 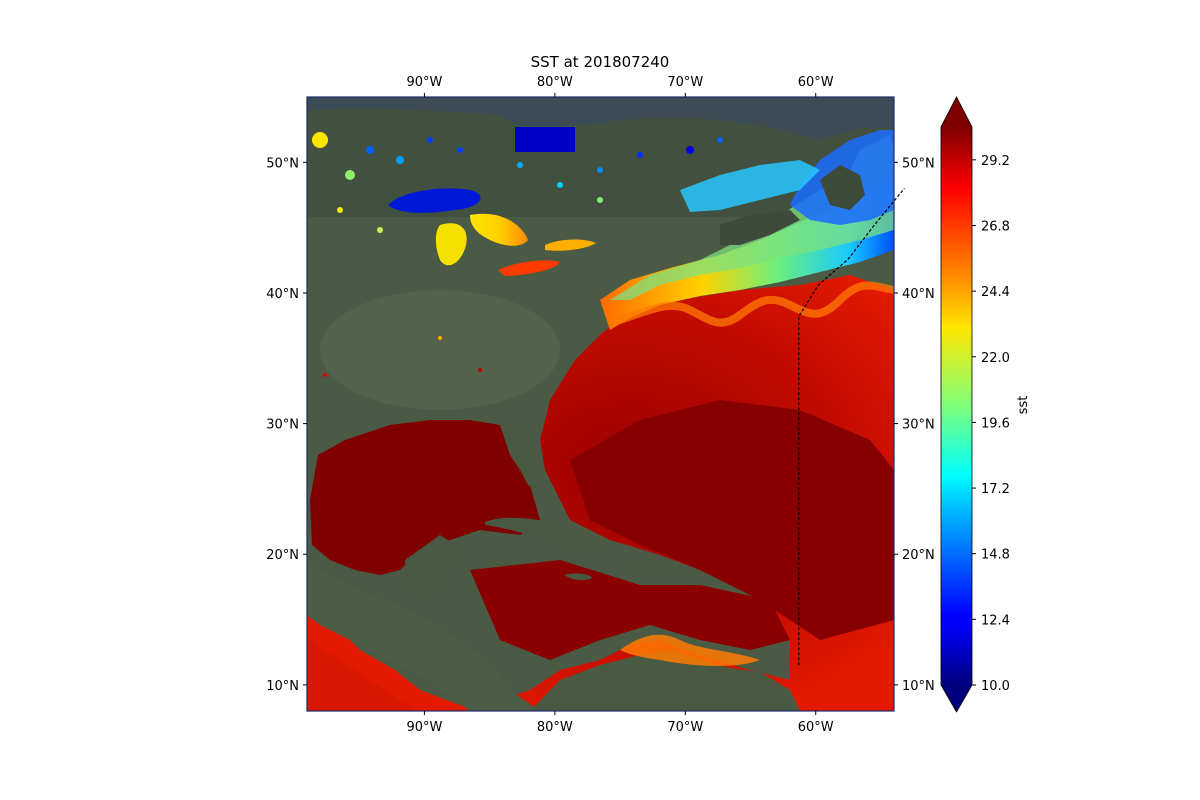 What do you see at coordinates (918, 163) in the screenshot?
I see `lat-tick-label-right: 50°N` at bounding box center [918, 163].